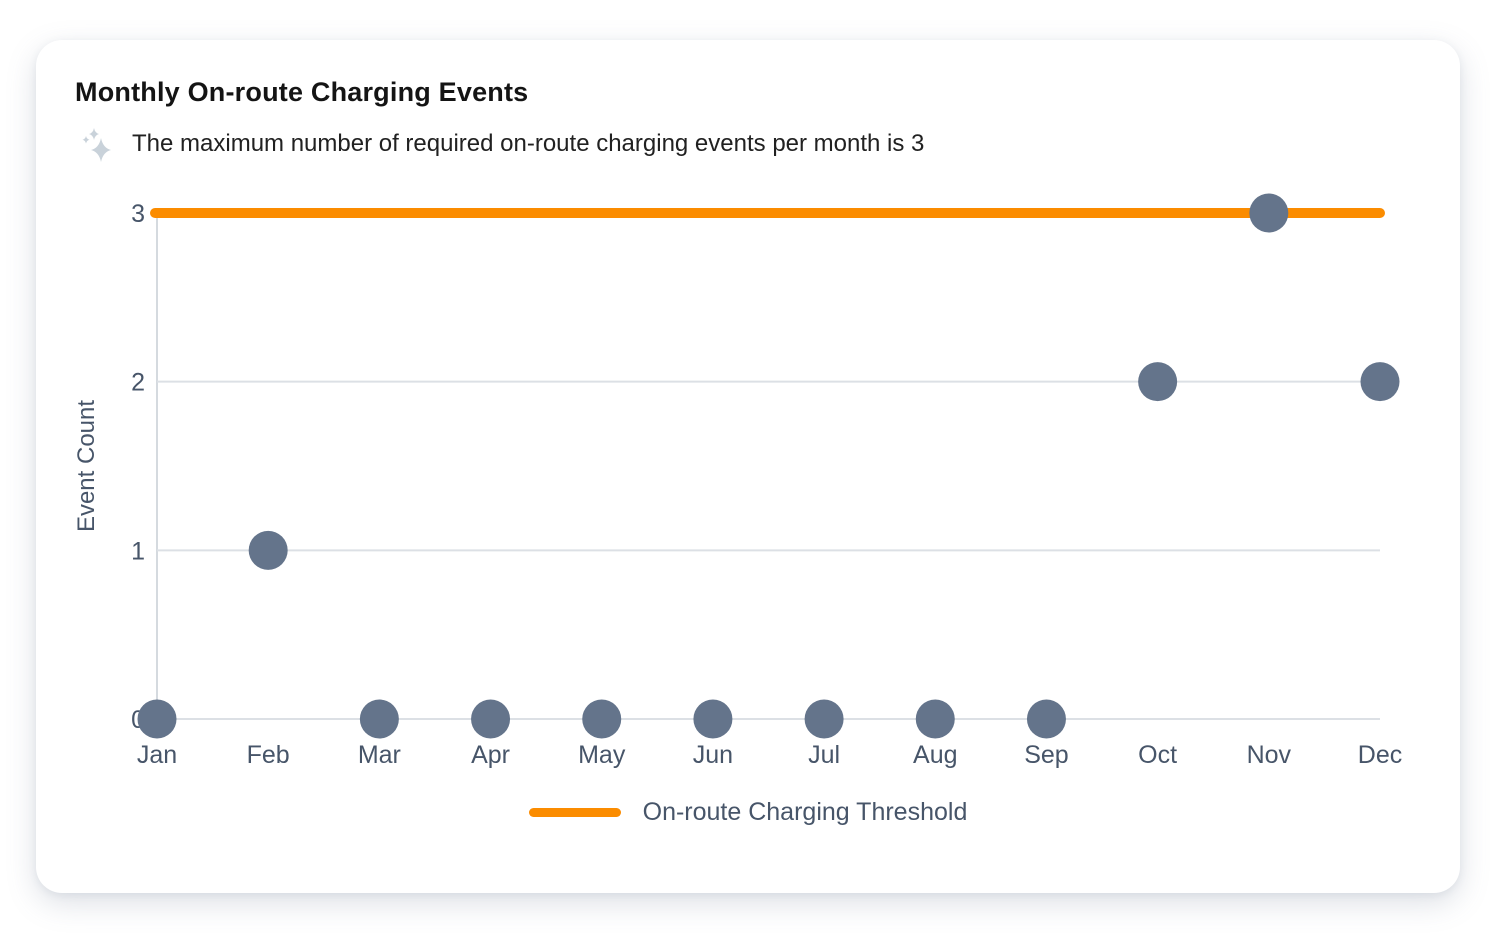  What do you see at coordinates (1380, 755) in the screenshot?
I see `x-tick-label-Dec: Dec` at bounding box center [1380, 755].